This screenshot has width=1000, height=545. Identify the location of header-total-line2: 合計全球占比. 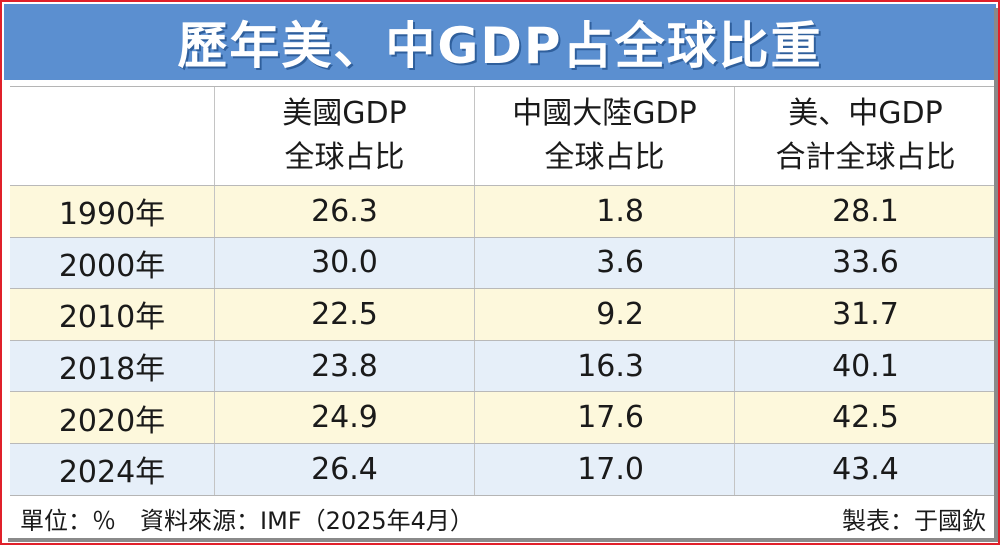
(865, 157).